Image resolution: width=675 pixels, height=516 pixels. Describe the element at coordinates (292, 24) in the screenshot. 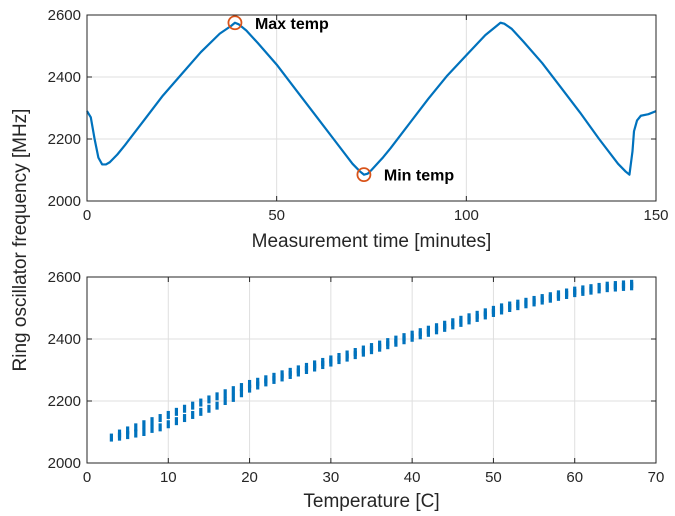

I see `annotation-label-0: Max temp` at that location.